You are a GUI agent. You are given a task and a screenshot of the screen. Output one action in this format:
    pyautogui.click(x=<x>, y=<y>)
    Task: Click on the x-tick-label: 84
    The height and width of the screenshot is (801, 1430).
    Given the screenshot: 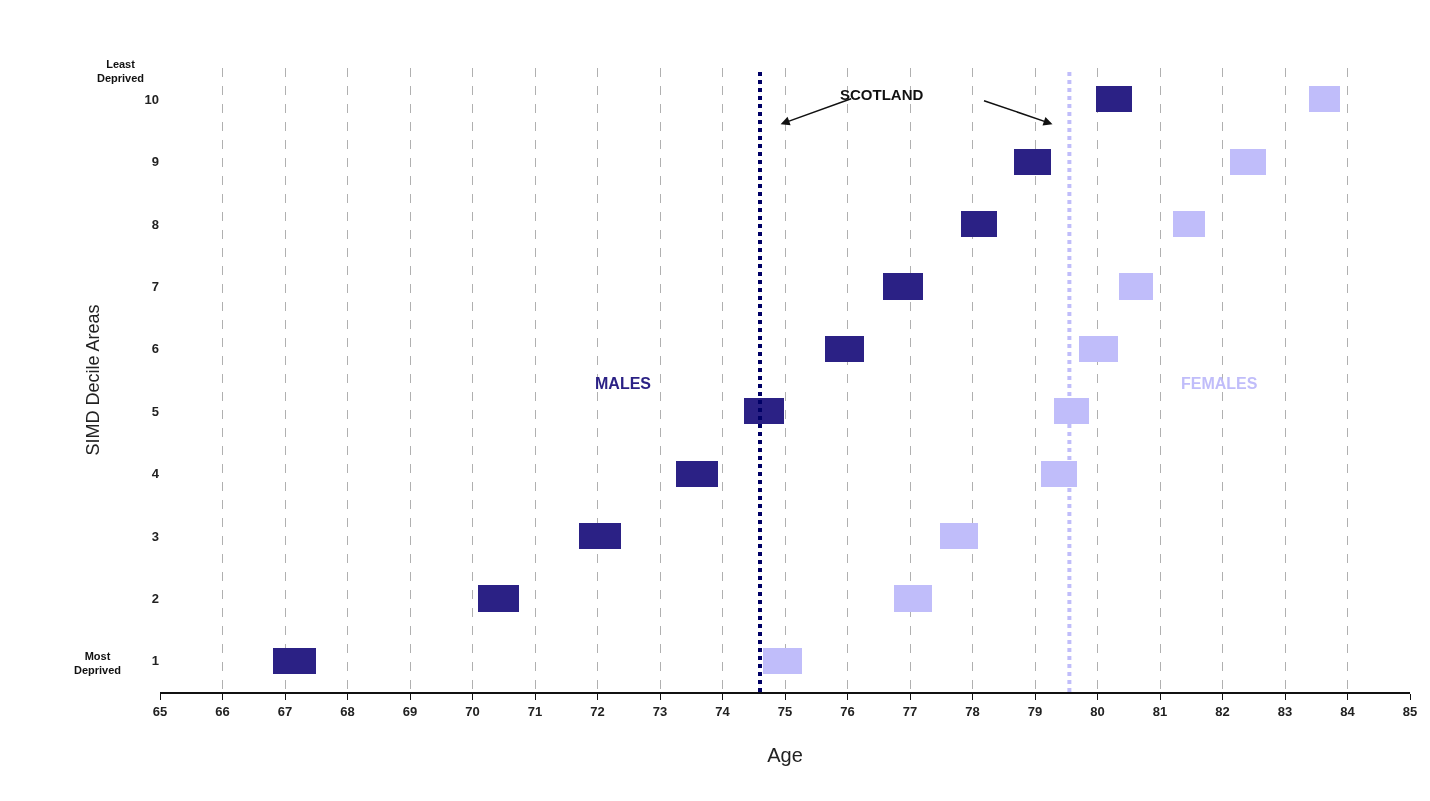 What is the action you would take?
    pyautogui.click(x=1348, y=711)
    